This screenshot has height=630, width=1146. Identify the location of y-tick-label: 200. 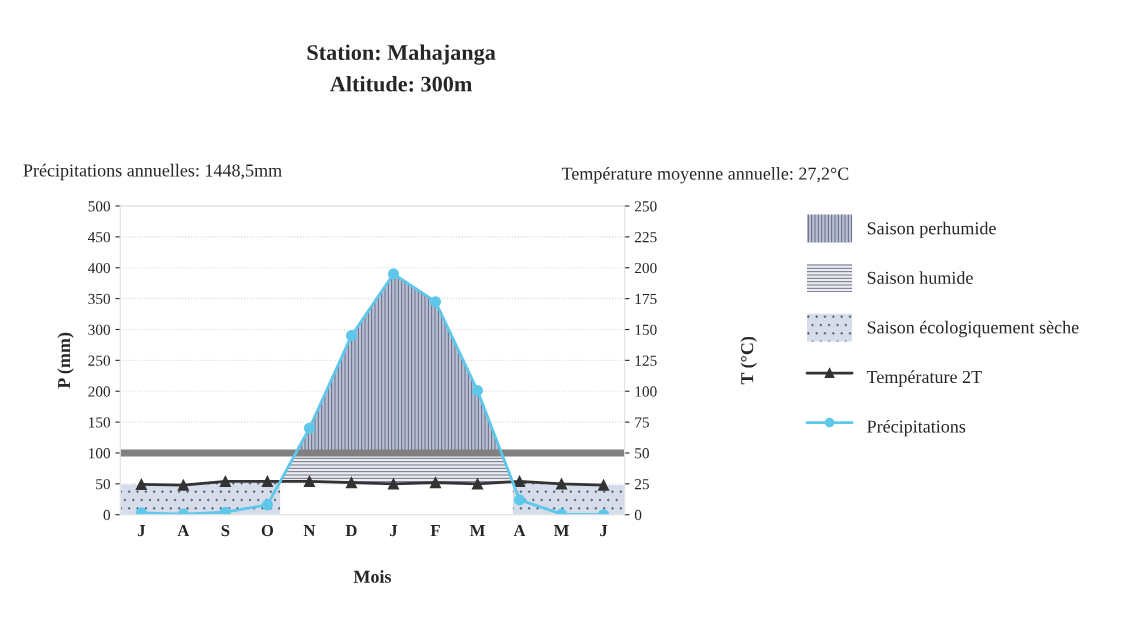
(99, 391).